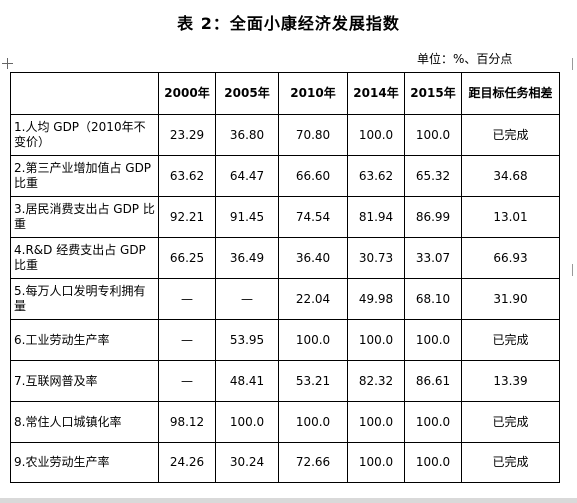 The width and height of the screenshot is (577, 503). I want to click on indicator-name: 9.农业劳动生产率, so click(84, 462).